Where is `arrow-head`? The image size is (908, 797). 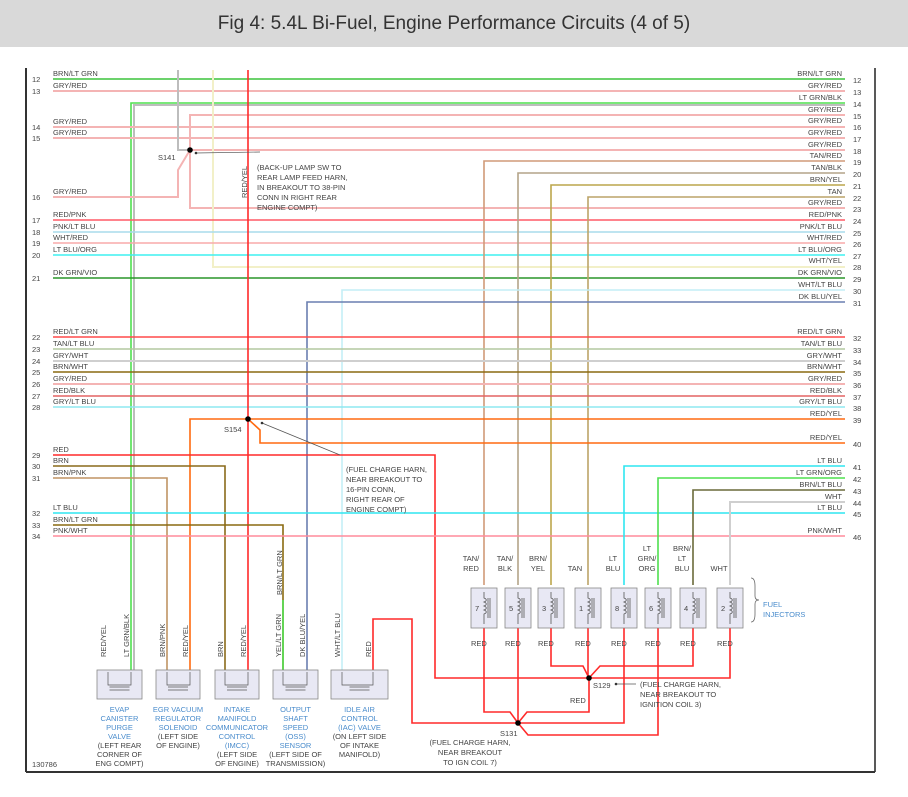 arrow-head is located at coordinates (616, 684).